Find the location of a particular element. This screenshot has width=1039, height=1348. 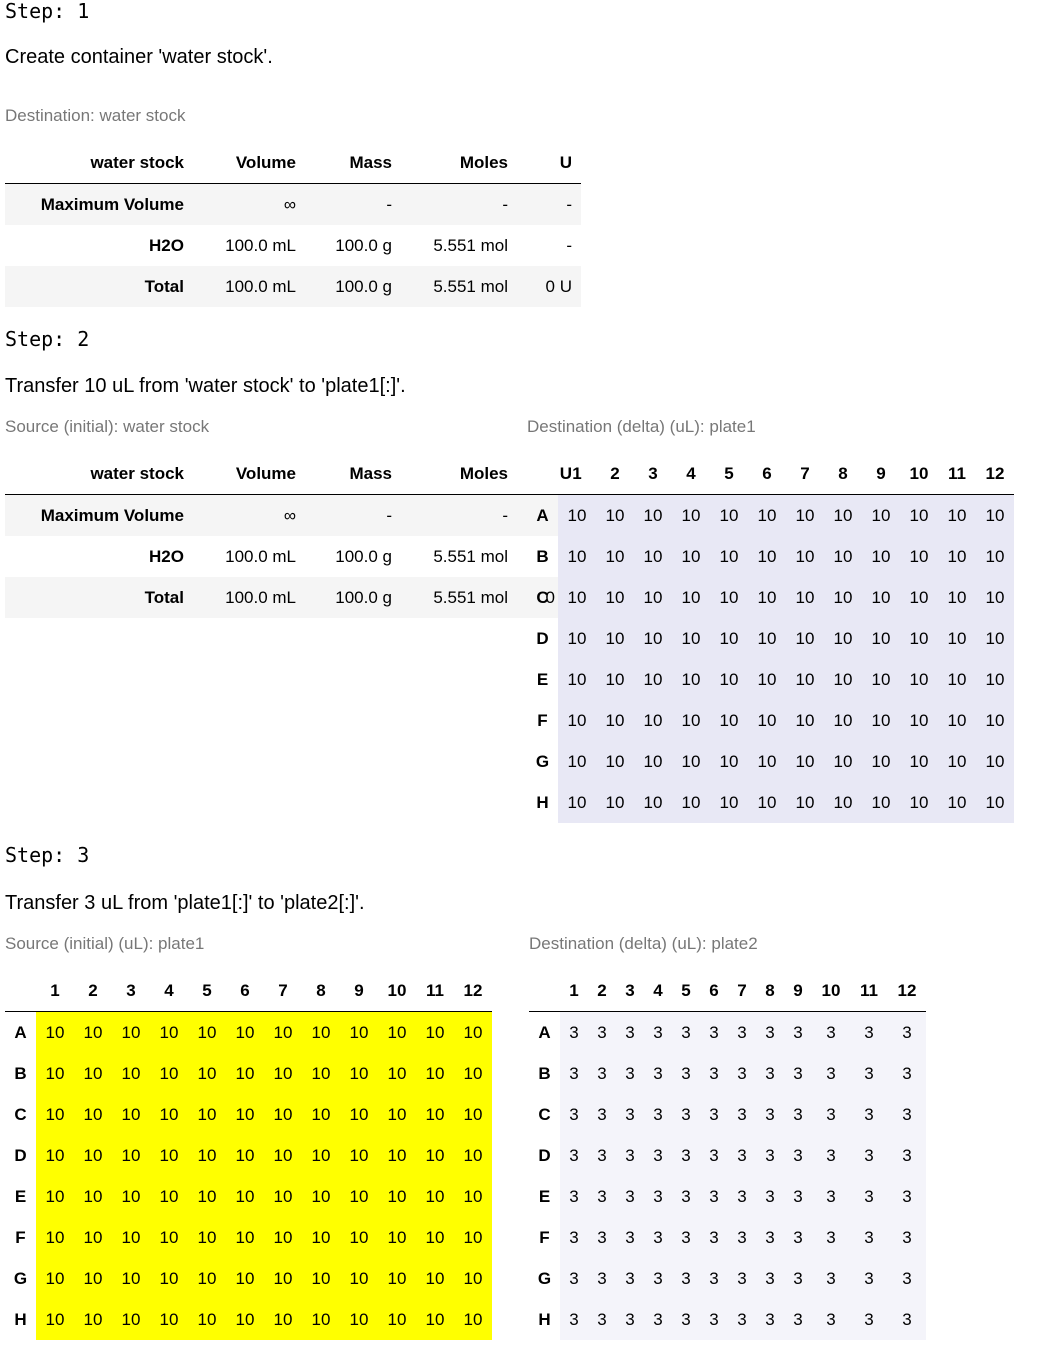

column-header: 6 is located at coordinates (714, 991).